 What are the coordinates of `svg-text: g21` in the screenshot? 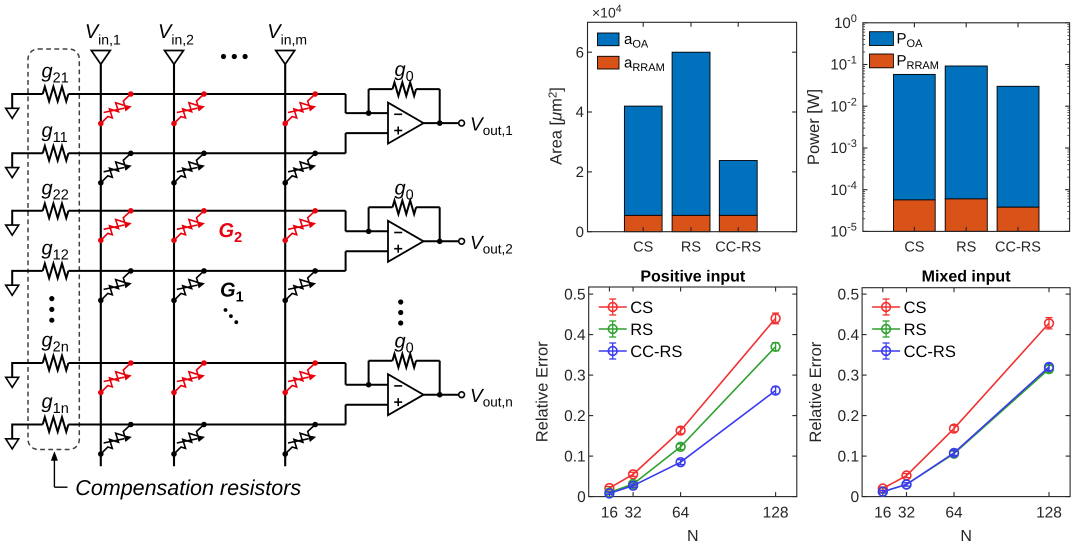 It's located at (55, 74).